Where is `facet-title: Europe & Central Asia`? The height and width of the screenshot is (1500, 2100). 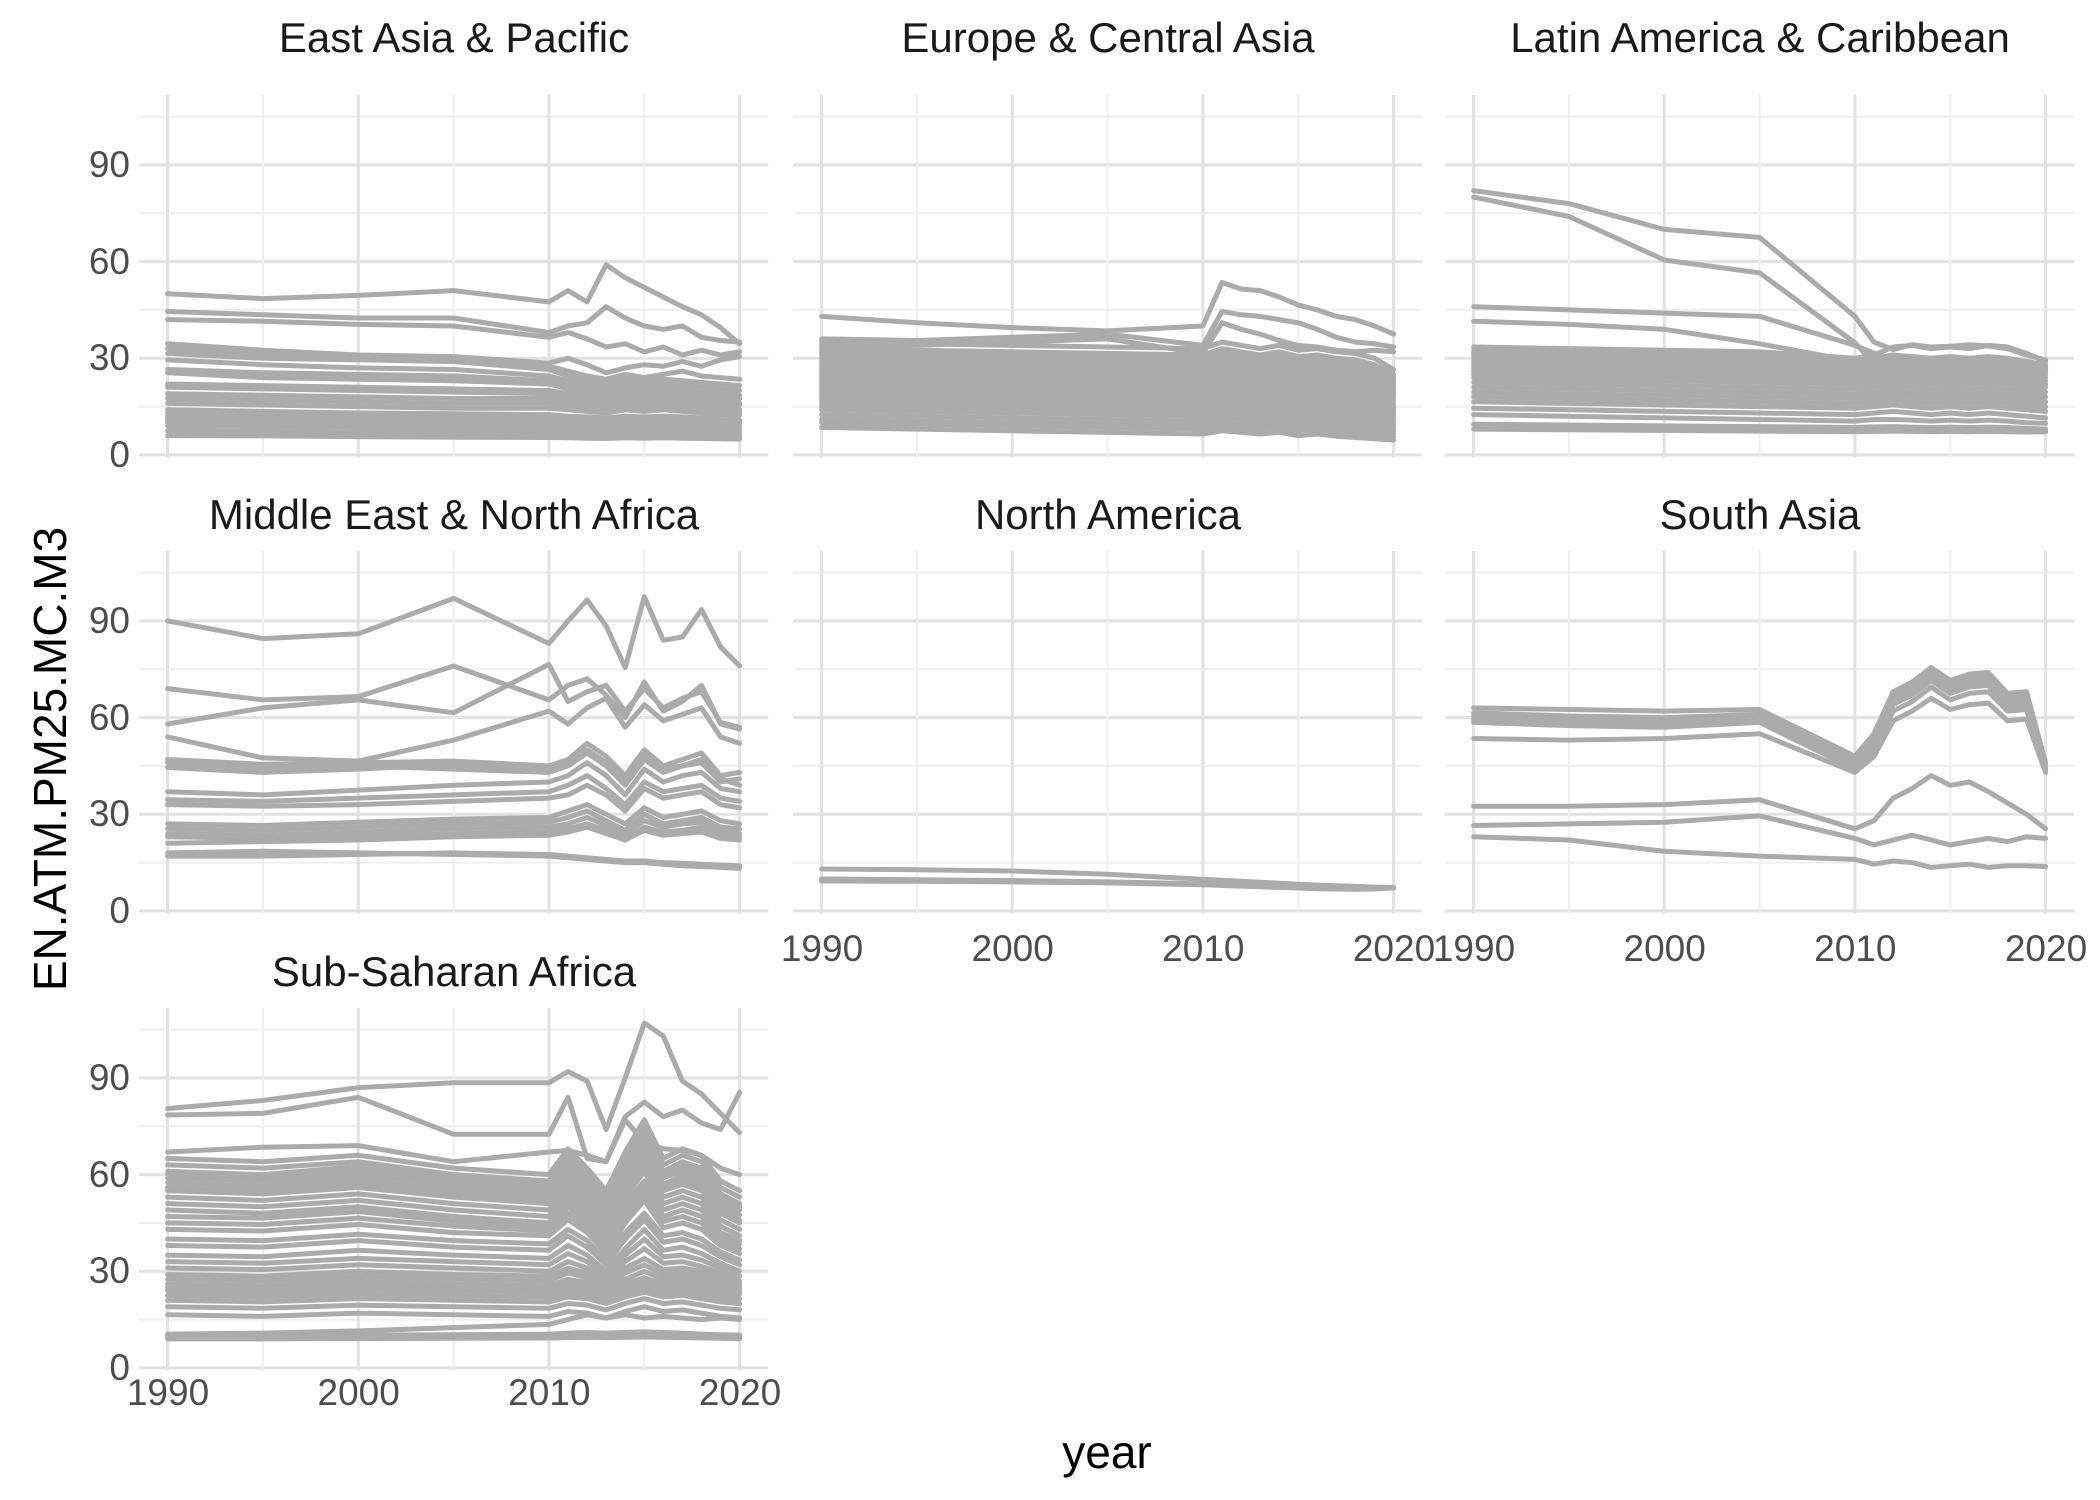
facet-title: Europe & Central Asia is located at coordinates (1108, 37).